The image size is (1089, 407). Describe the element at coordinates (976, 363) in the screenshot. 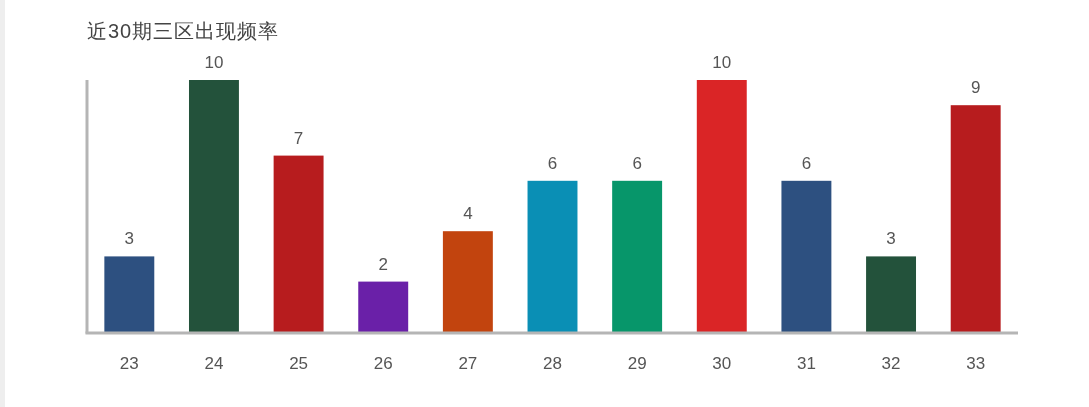

I see `x-tick-label: 33` at that location.